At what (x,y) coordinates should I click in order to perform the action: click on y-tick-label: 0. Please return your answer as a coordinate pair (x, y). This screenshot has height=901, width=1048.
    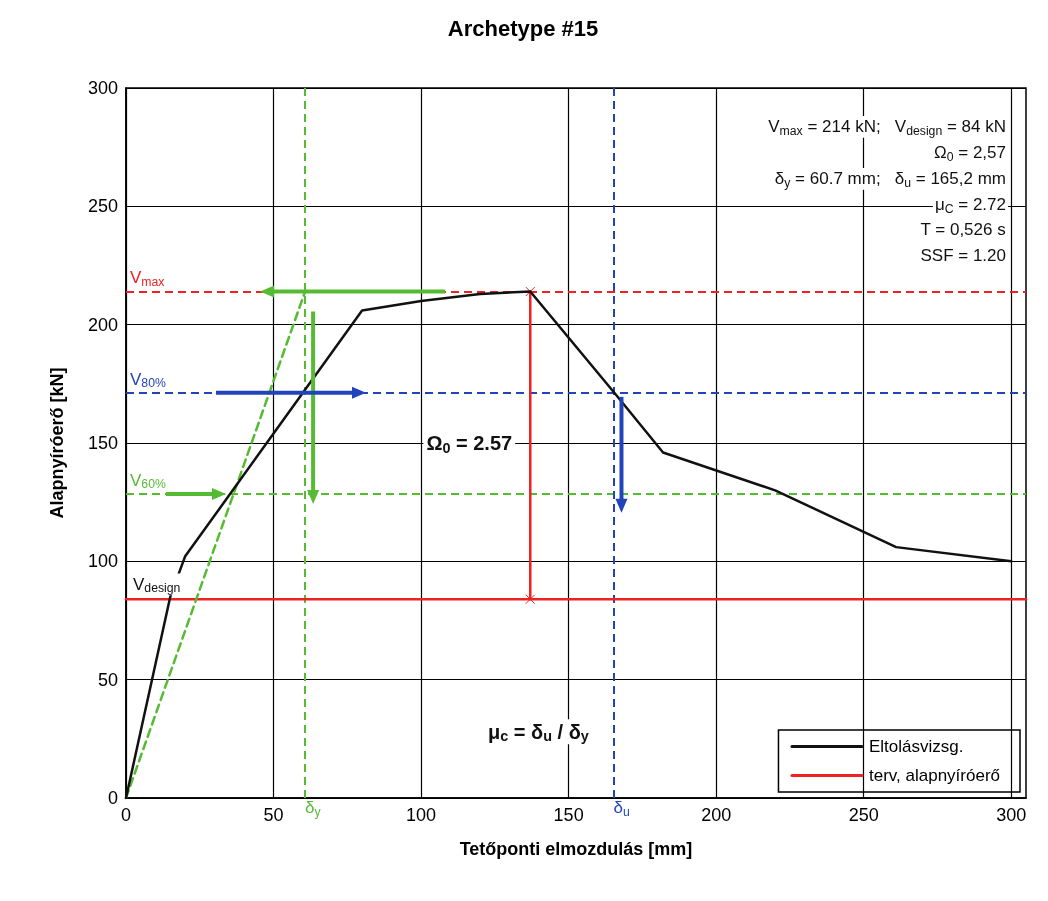
    Looking at the image, I should click on (112, 798).